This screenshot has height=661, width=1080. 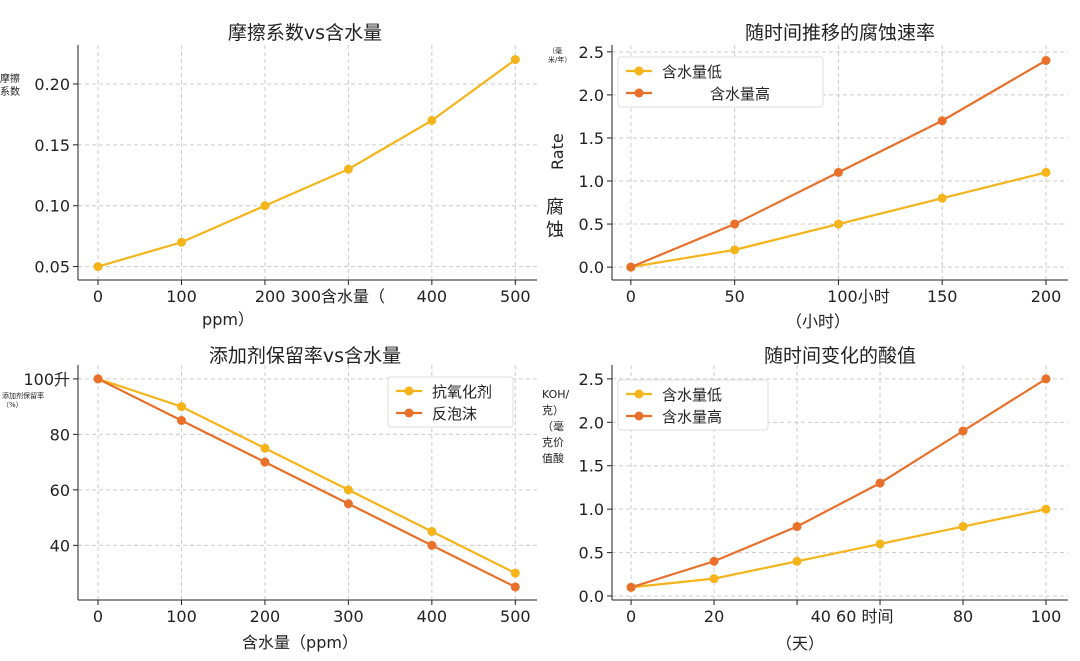 What do you see at coordinates (942, 296) in the screenshot?
I see `chart2-xtick-label: 150` at bounding box center [942, 296].